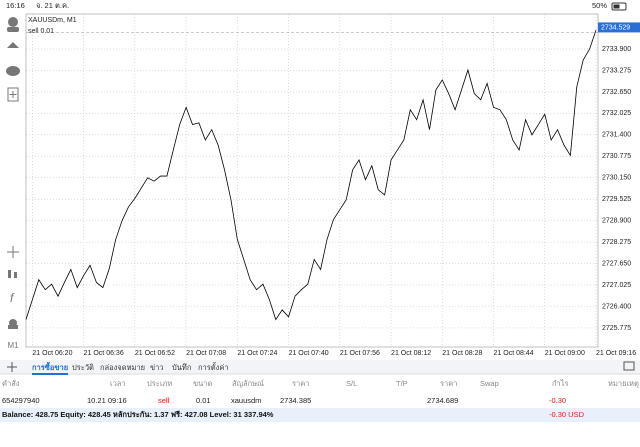 The image size is (640, 447). Describe the element at coordinates (50, 369) in the screenshot. I see `tab: การซื้อขาย` at that location.